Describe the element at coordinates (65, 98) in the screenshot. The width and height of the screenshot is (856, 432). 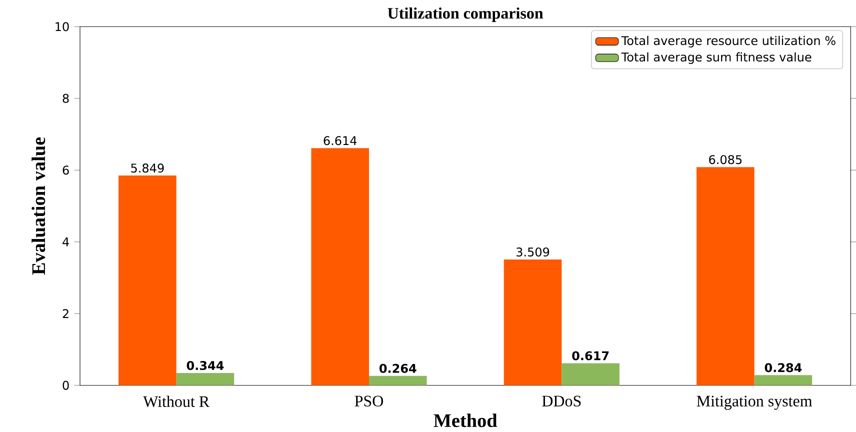
I see `y-tick-label: 8` at that location.